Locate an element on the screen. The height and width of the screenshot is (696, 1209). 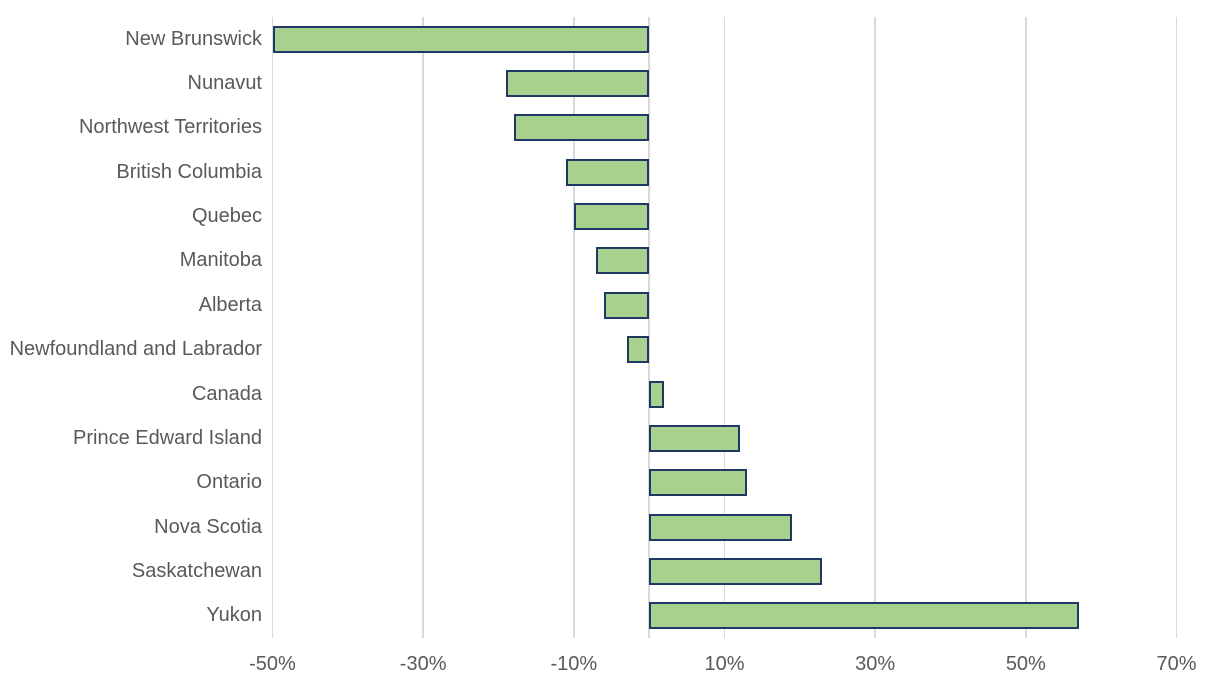
category-label-canada: Canada is located at coordinates (226, 393).